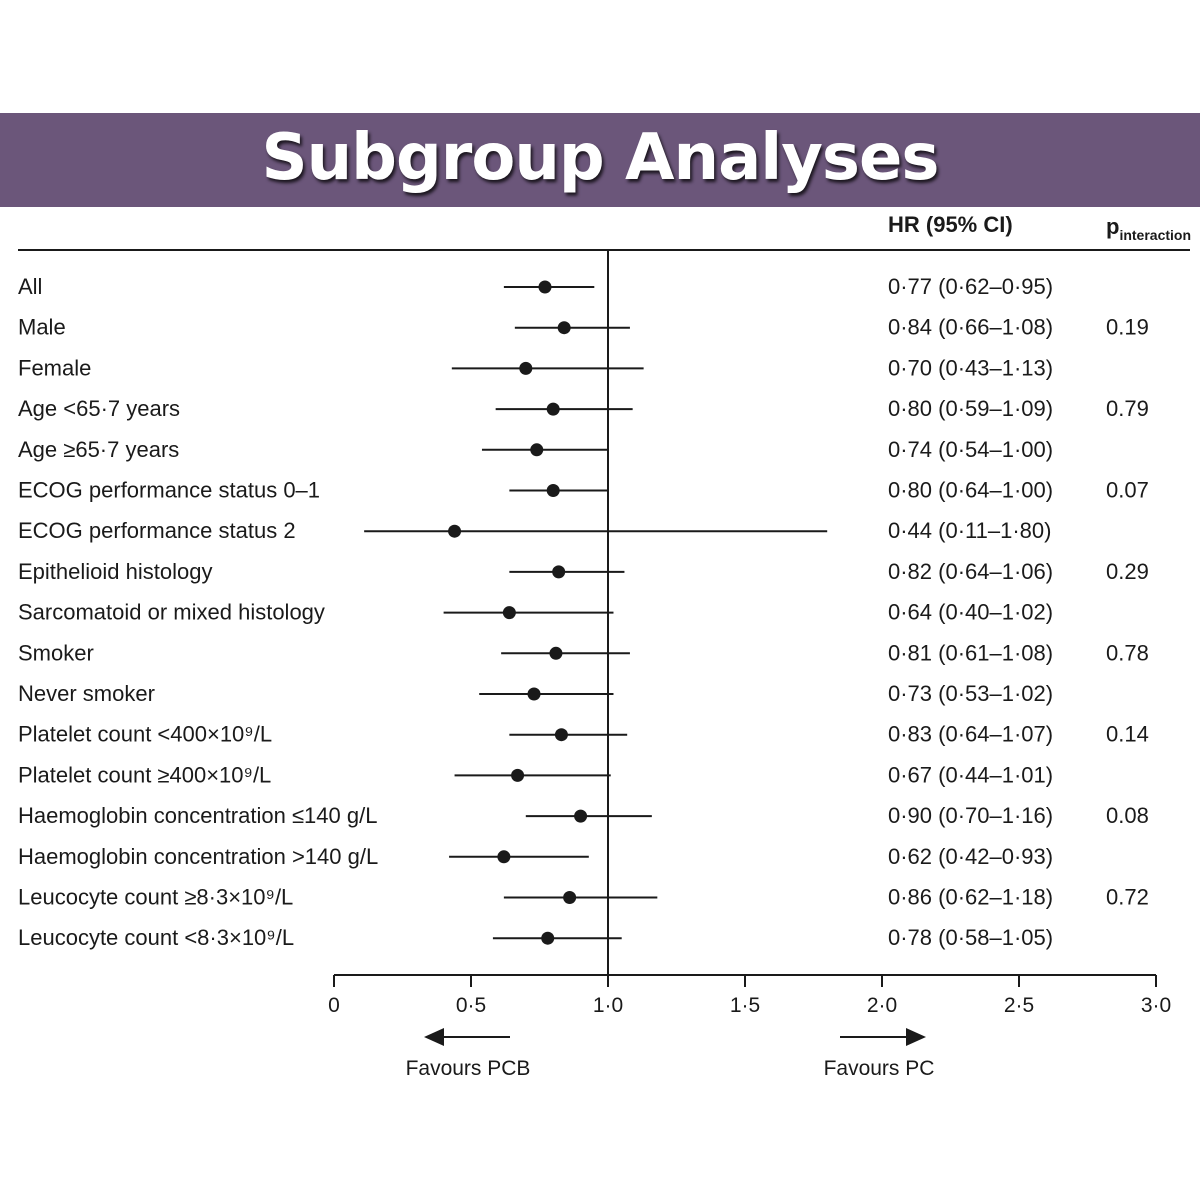  What do you see at coordinates (434, 1037) in the screenshot?
I see `favours-left-arrow-icon` at bounding box center [434, 1037].